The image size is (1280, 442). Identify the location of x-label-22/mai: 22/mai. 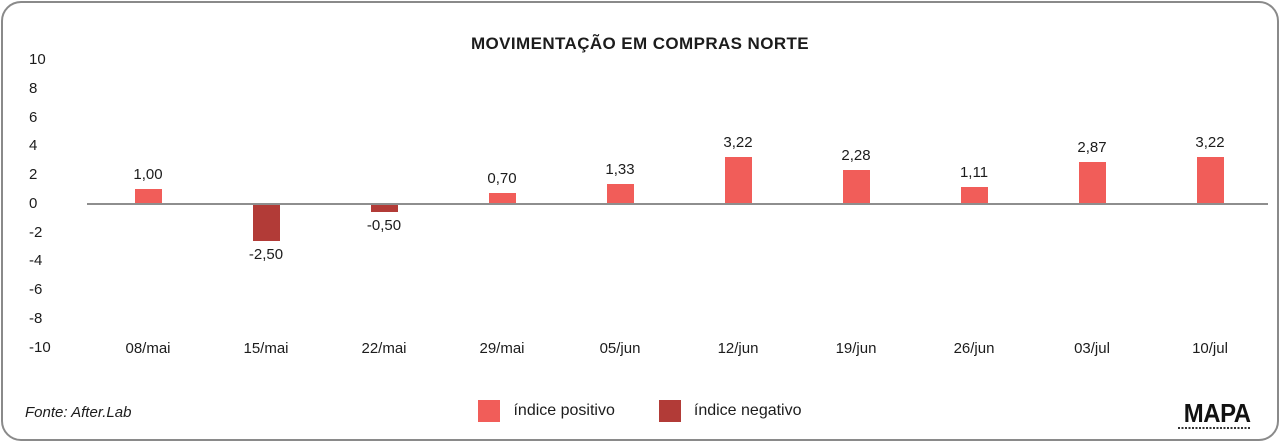
(384, 348).